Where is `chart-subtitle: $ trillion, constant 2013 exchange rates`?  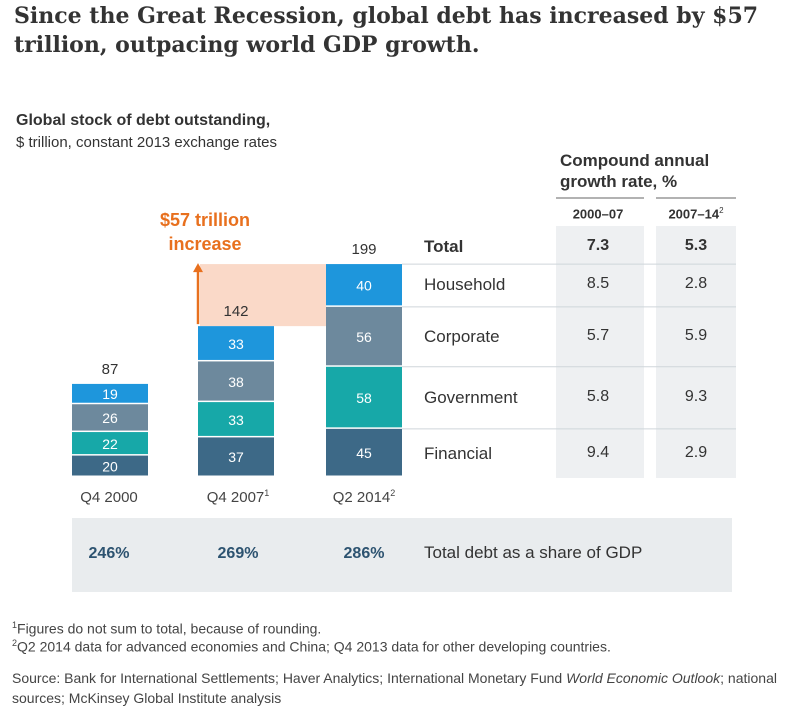 chart-subtitle: $ trillion, constant 2013 exchange rates is located at coordinates (146, 142).